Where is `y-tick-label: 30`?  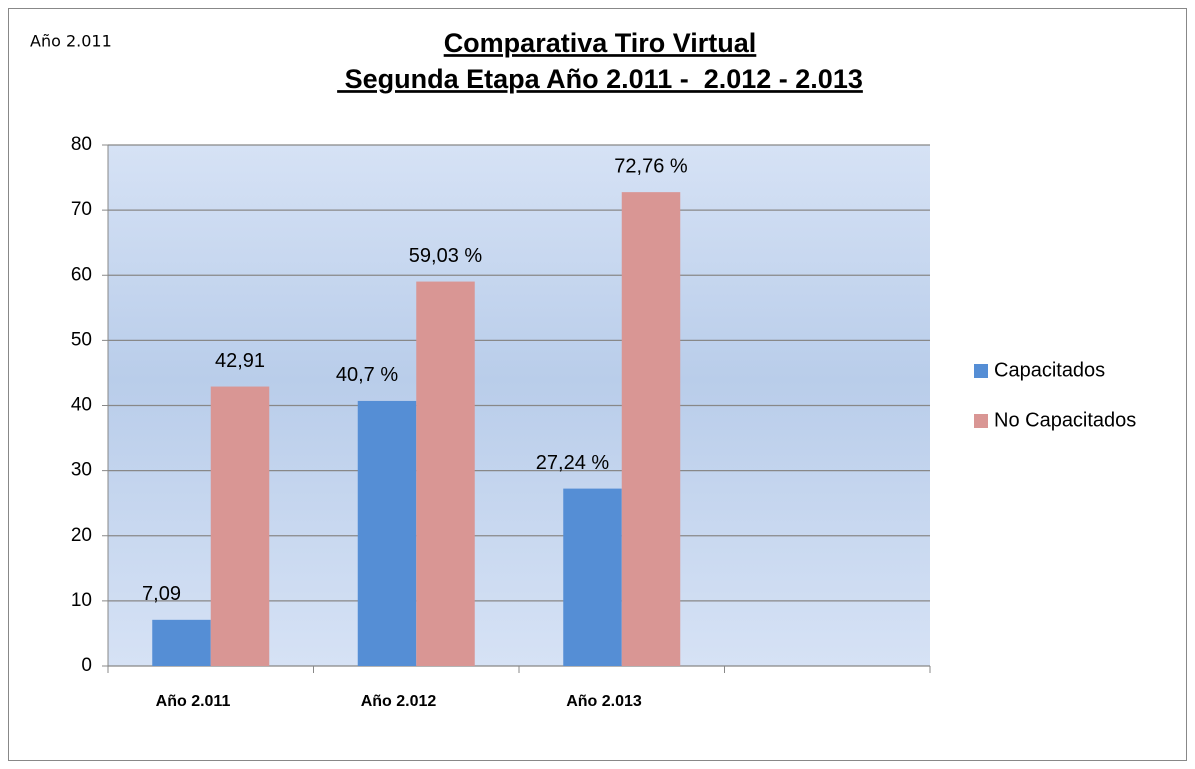 y-tick-label: 30 is located at coordinates (81, 470).